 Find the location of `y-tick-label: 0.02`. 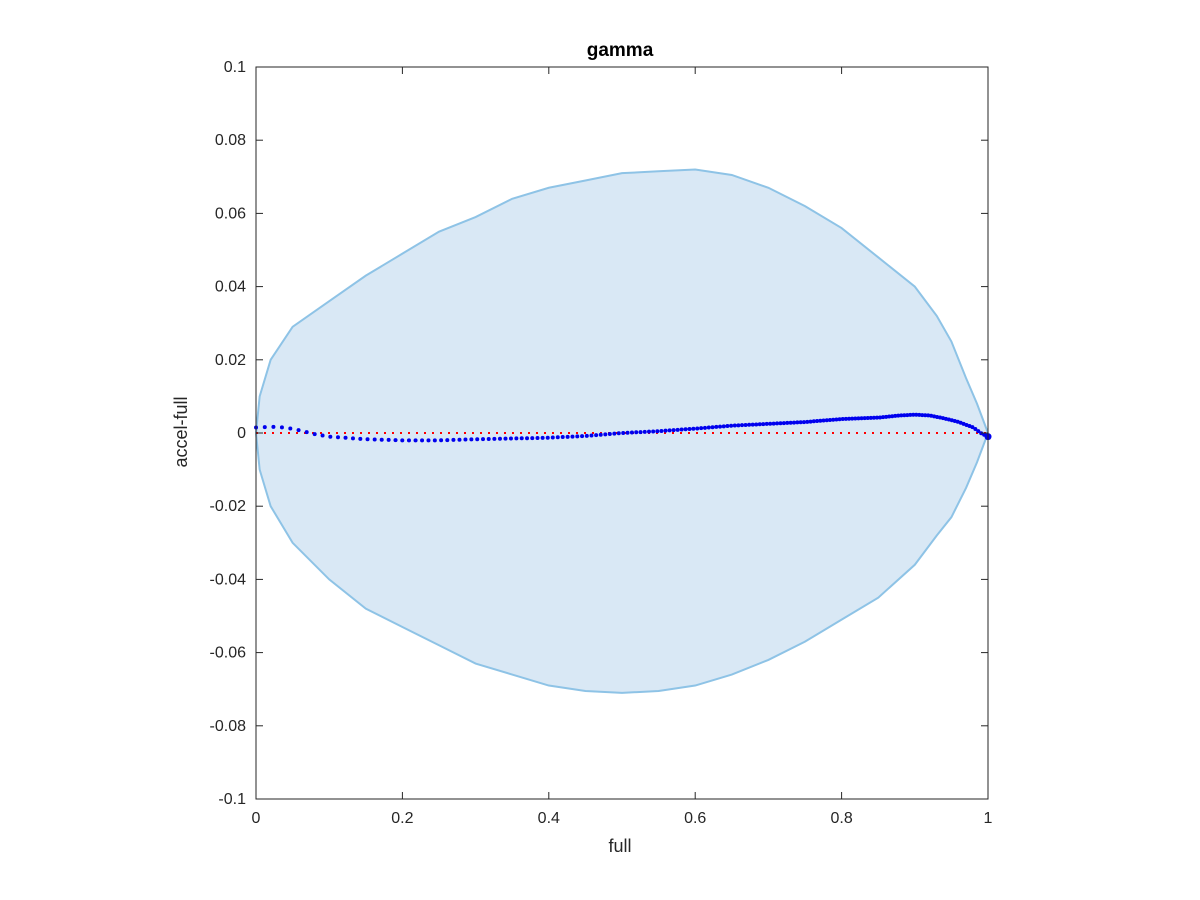

y-tick-label: 0.02 is located at coordinates (230, 360).